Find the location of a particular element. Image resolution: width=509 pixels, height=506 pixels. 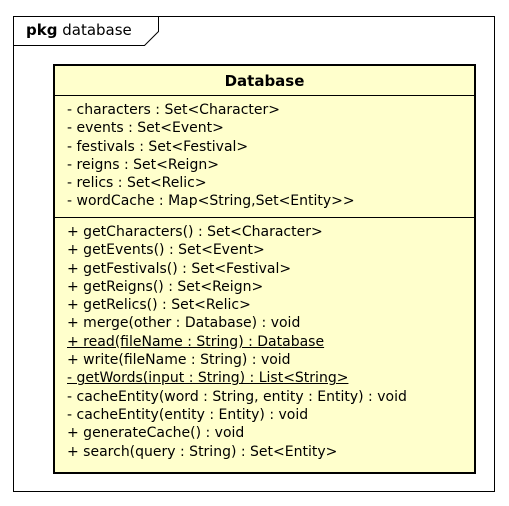

operation-read: + read(fileName : String) : Database is located at coordinates (196, 341).